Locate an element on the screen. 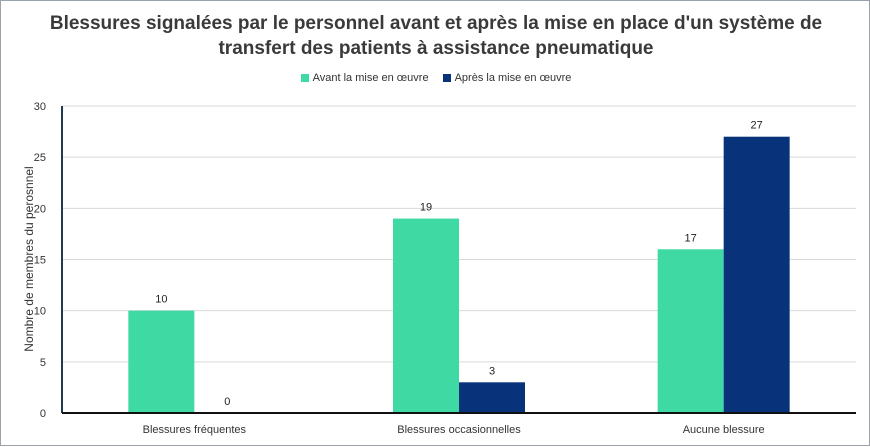  data-label: 17 is located at coordinates (691, 238).